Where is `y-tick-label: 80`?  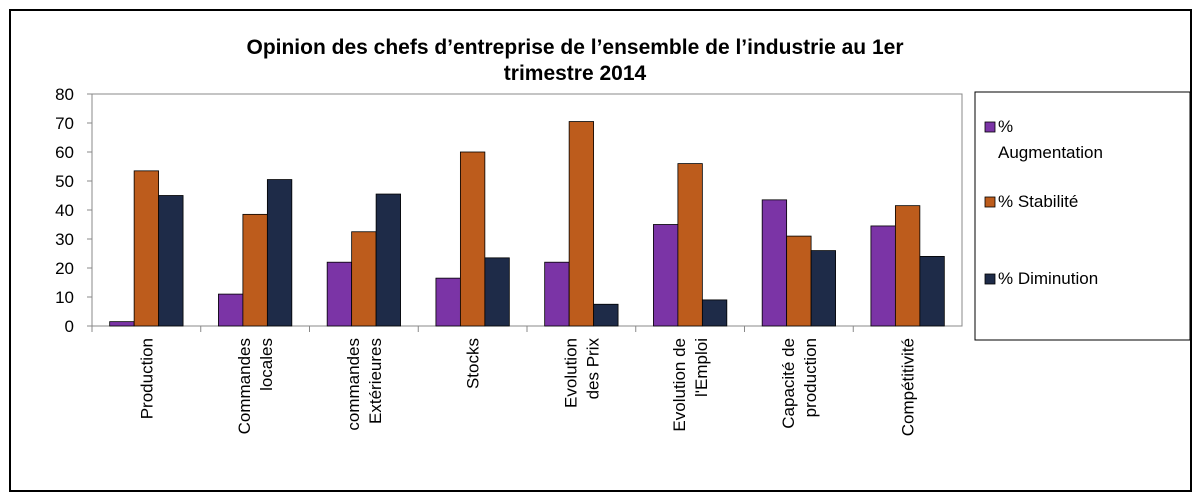
y-tick-label: 80 is located at coordinates (64, 94).